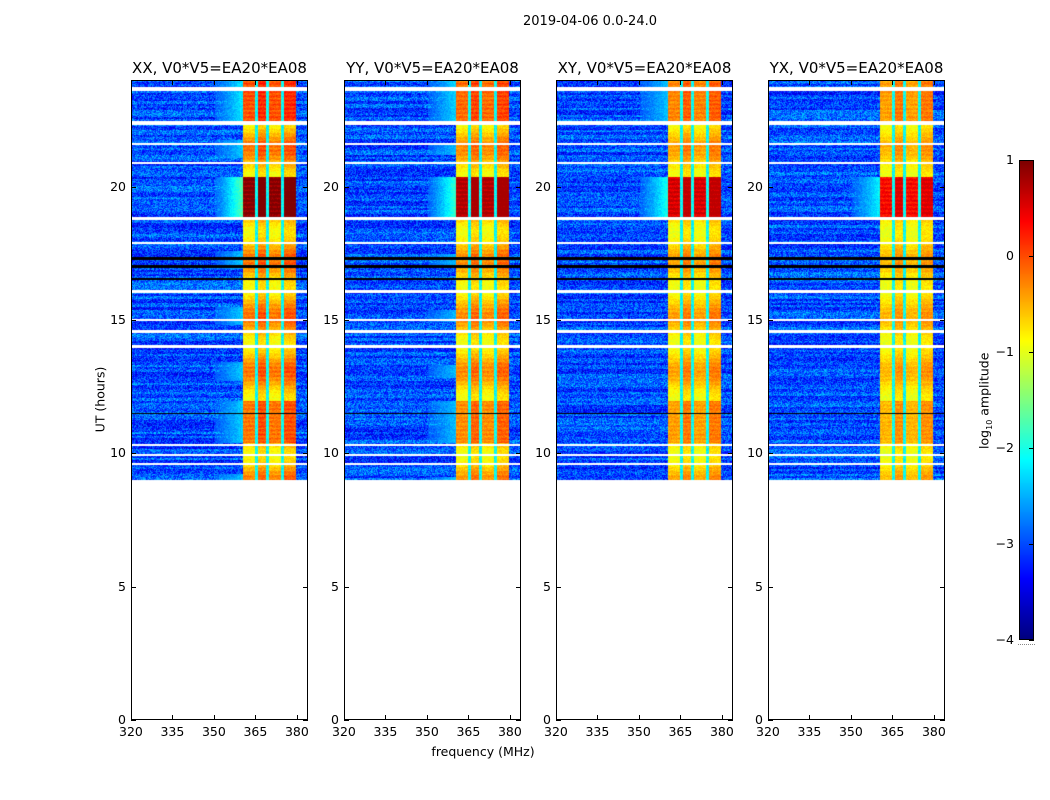 The image size is (1050, 800). What do you see at coordinates (590, 21) in the screenshot?
I see `figure-title: 2019-04-06 0.0-24.0` at bounding box center [590, 21].